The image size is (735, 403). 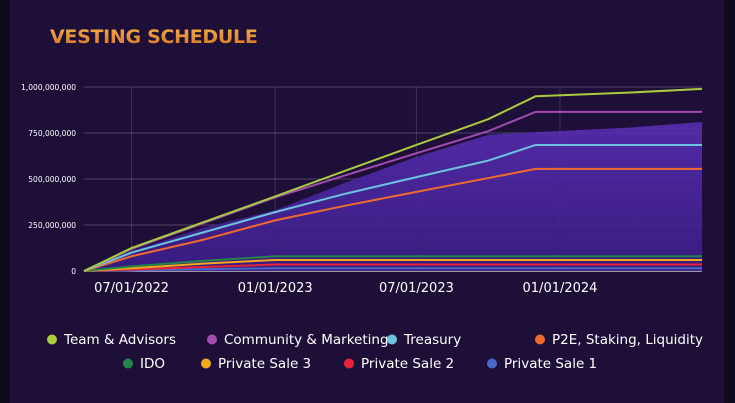 I want to click on legend-label: Private Sale 1, so click(x=550, y=364).